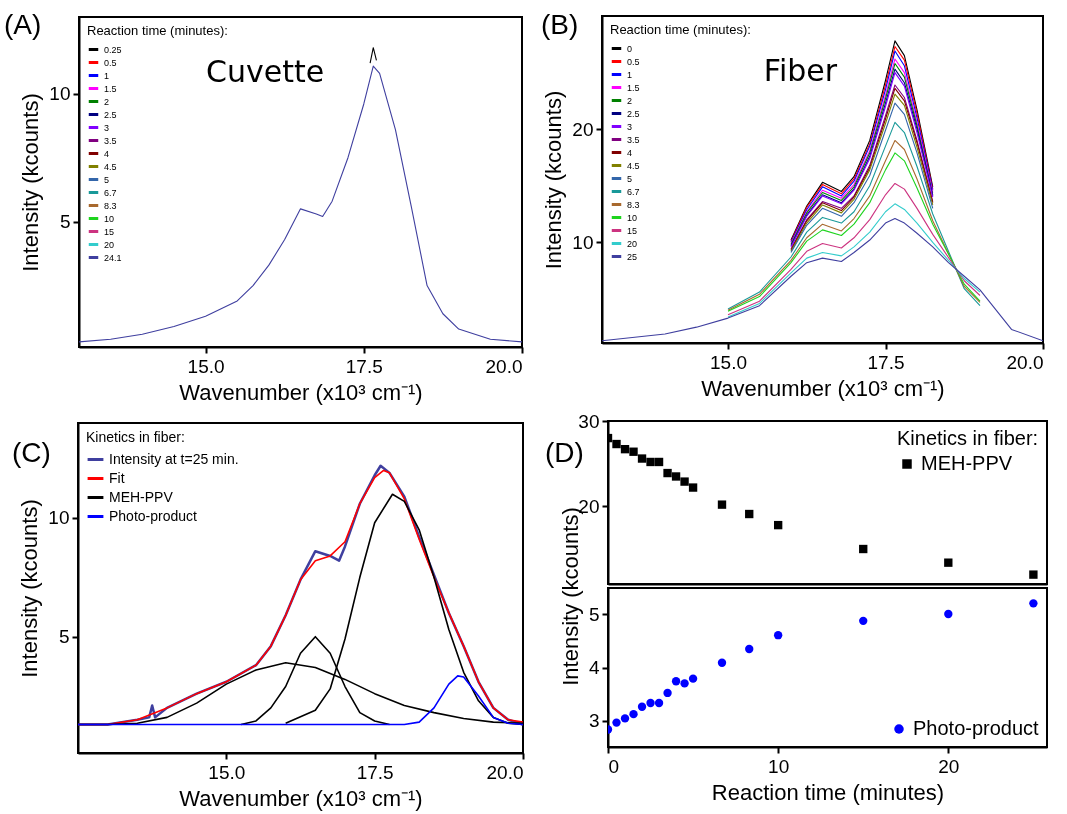 The width and height of the screenshot is (1067, 814). What do you see at coordinates (828, 792) in the screenshot?
I see `x-axis-title: Reaction time (minutes)` at bounding box center [828, 792].